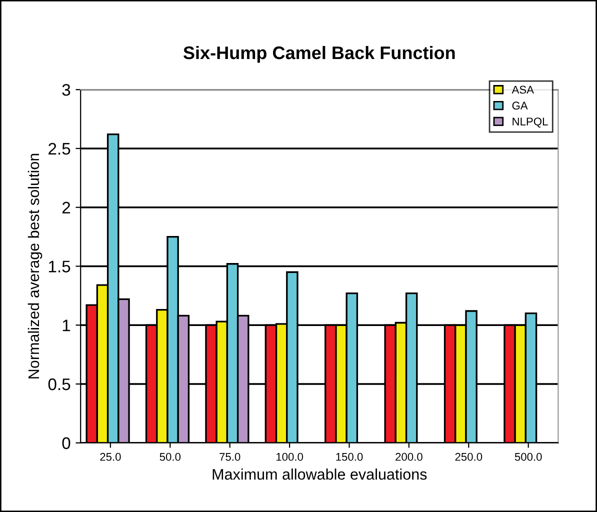 The image size is (597, 512). What do you see at coordinates (66, 326) in the screenshot?
I see `y-tick-label: 1` at bounding box center [66, 326].